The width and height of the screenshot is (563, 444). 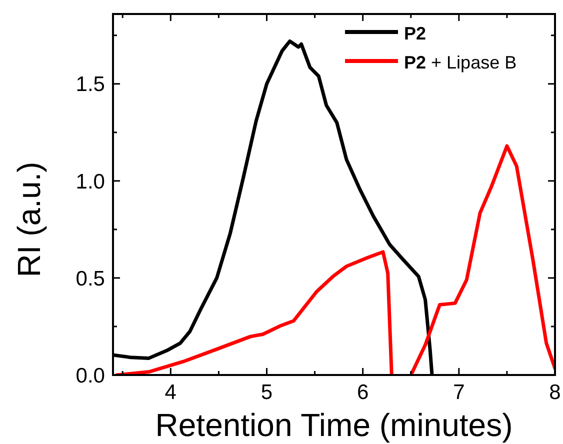 I want to click on y-axis-title: RI (a.u.), so click(x=29, y=220).